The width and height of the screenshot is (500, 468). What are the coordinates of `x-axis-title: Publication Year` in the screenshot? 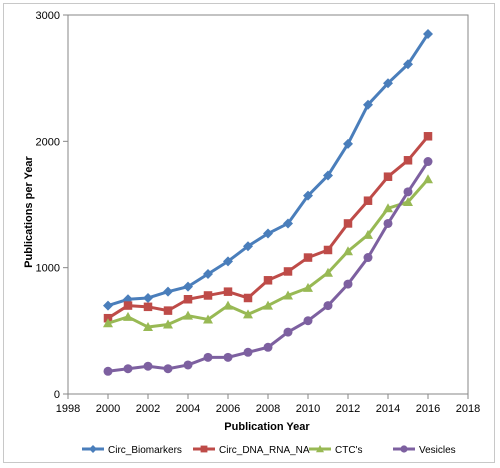 It's located at (267, 427).